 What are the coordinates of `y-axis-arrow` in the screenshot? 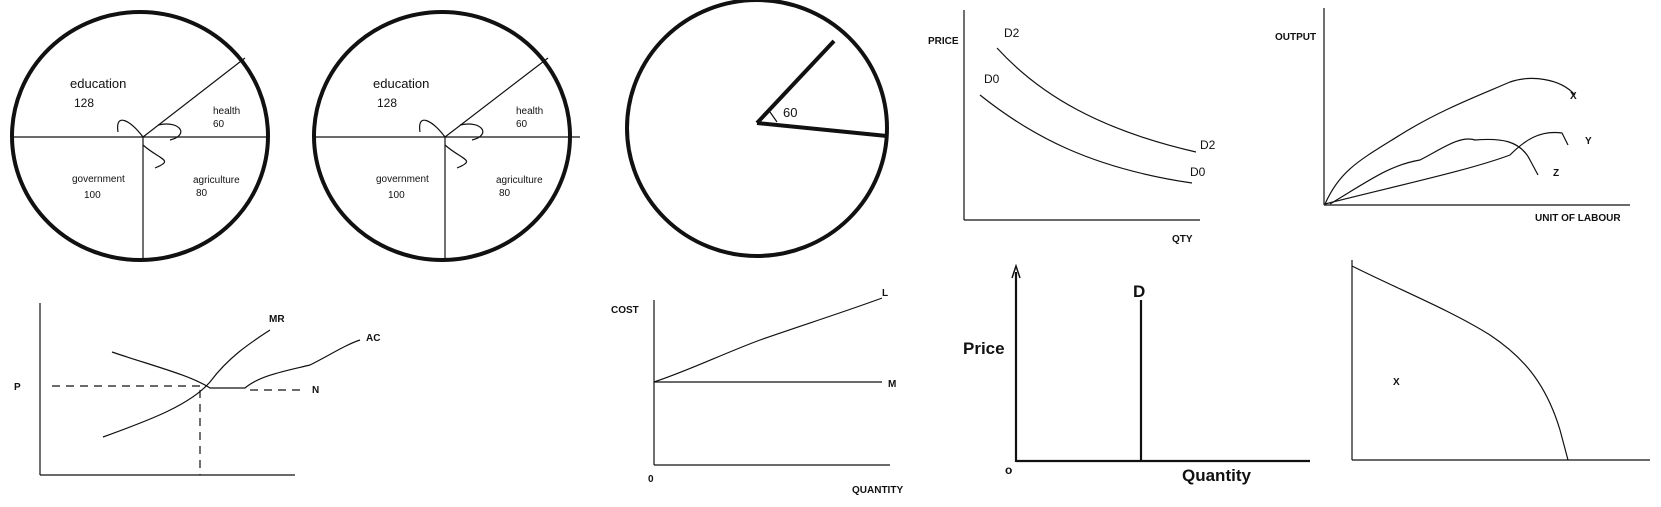 It's located at (1016, 271).